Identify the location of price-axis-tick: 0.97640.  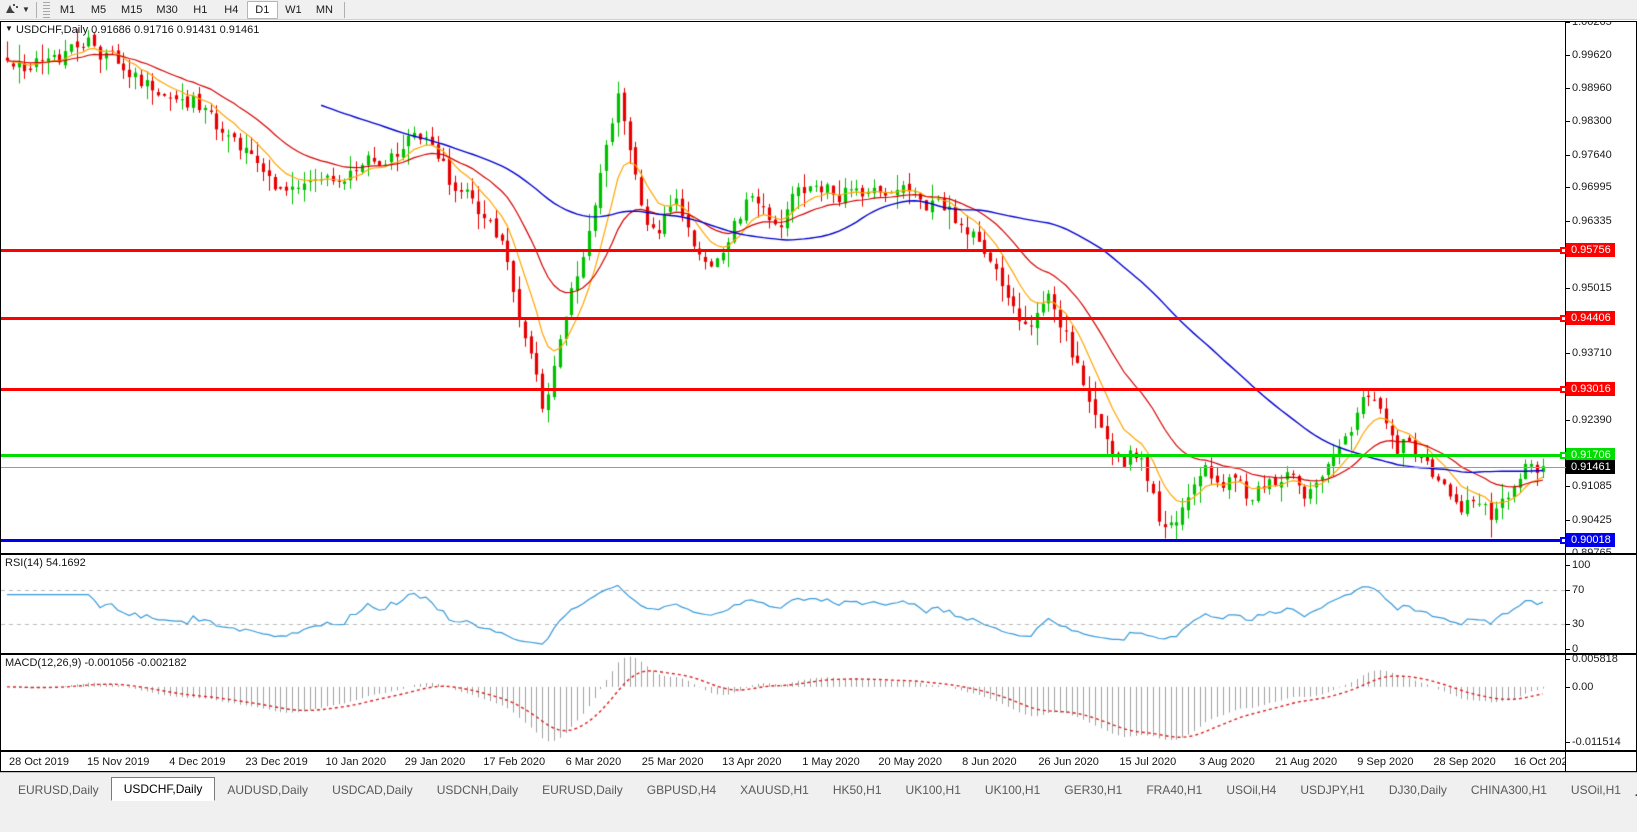
(1589, 155).